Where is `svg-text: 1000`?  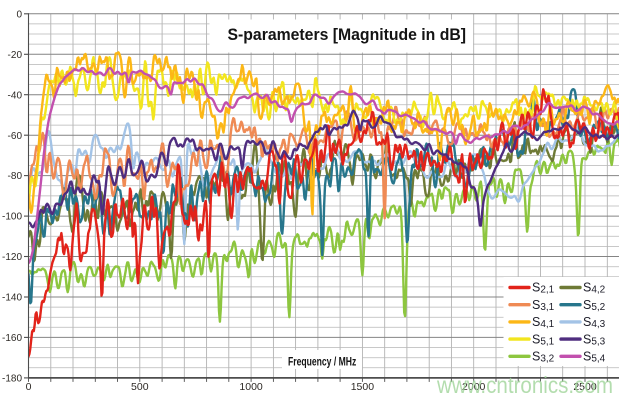
svg-text: 1000 is located at coordinates (251, 387).